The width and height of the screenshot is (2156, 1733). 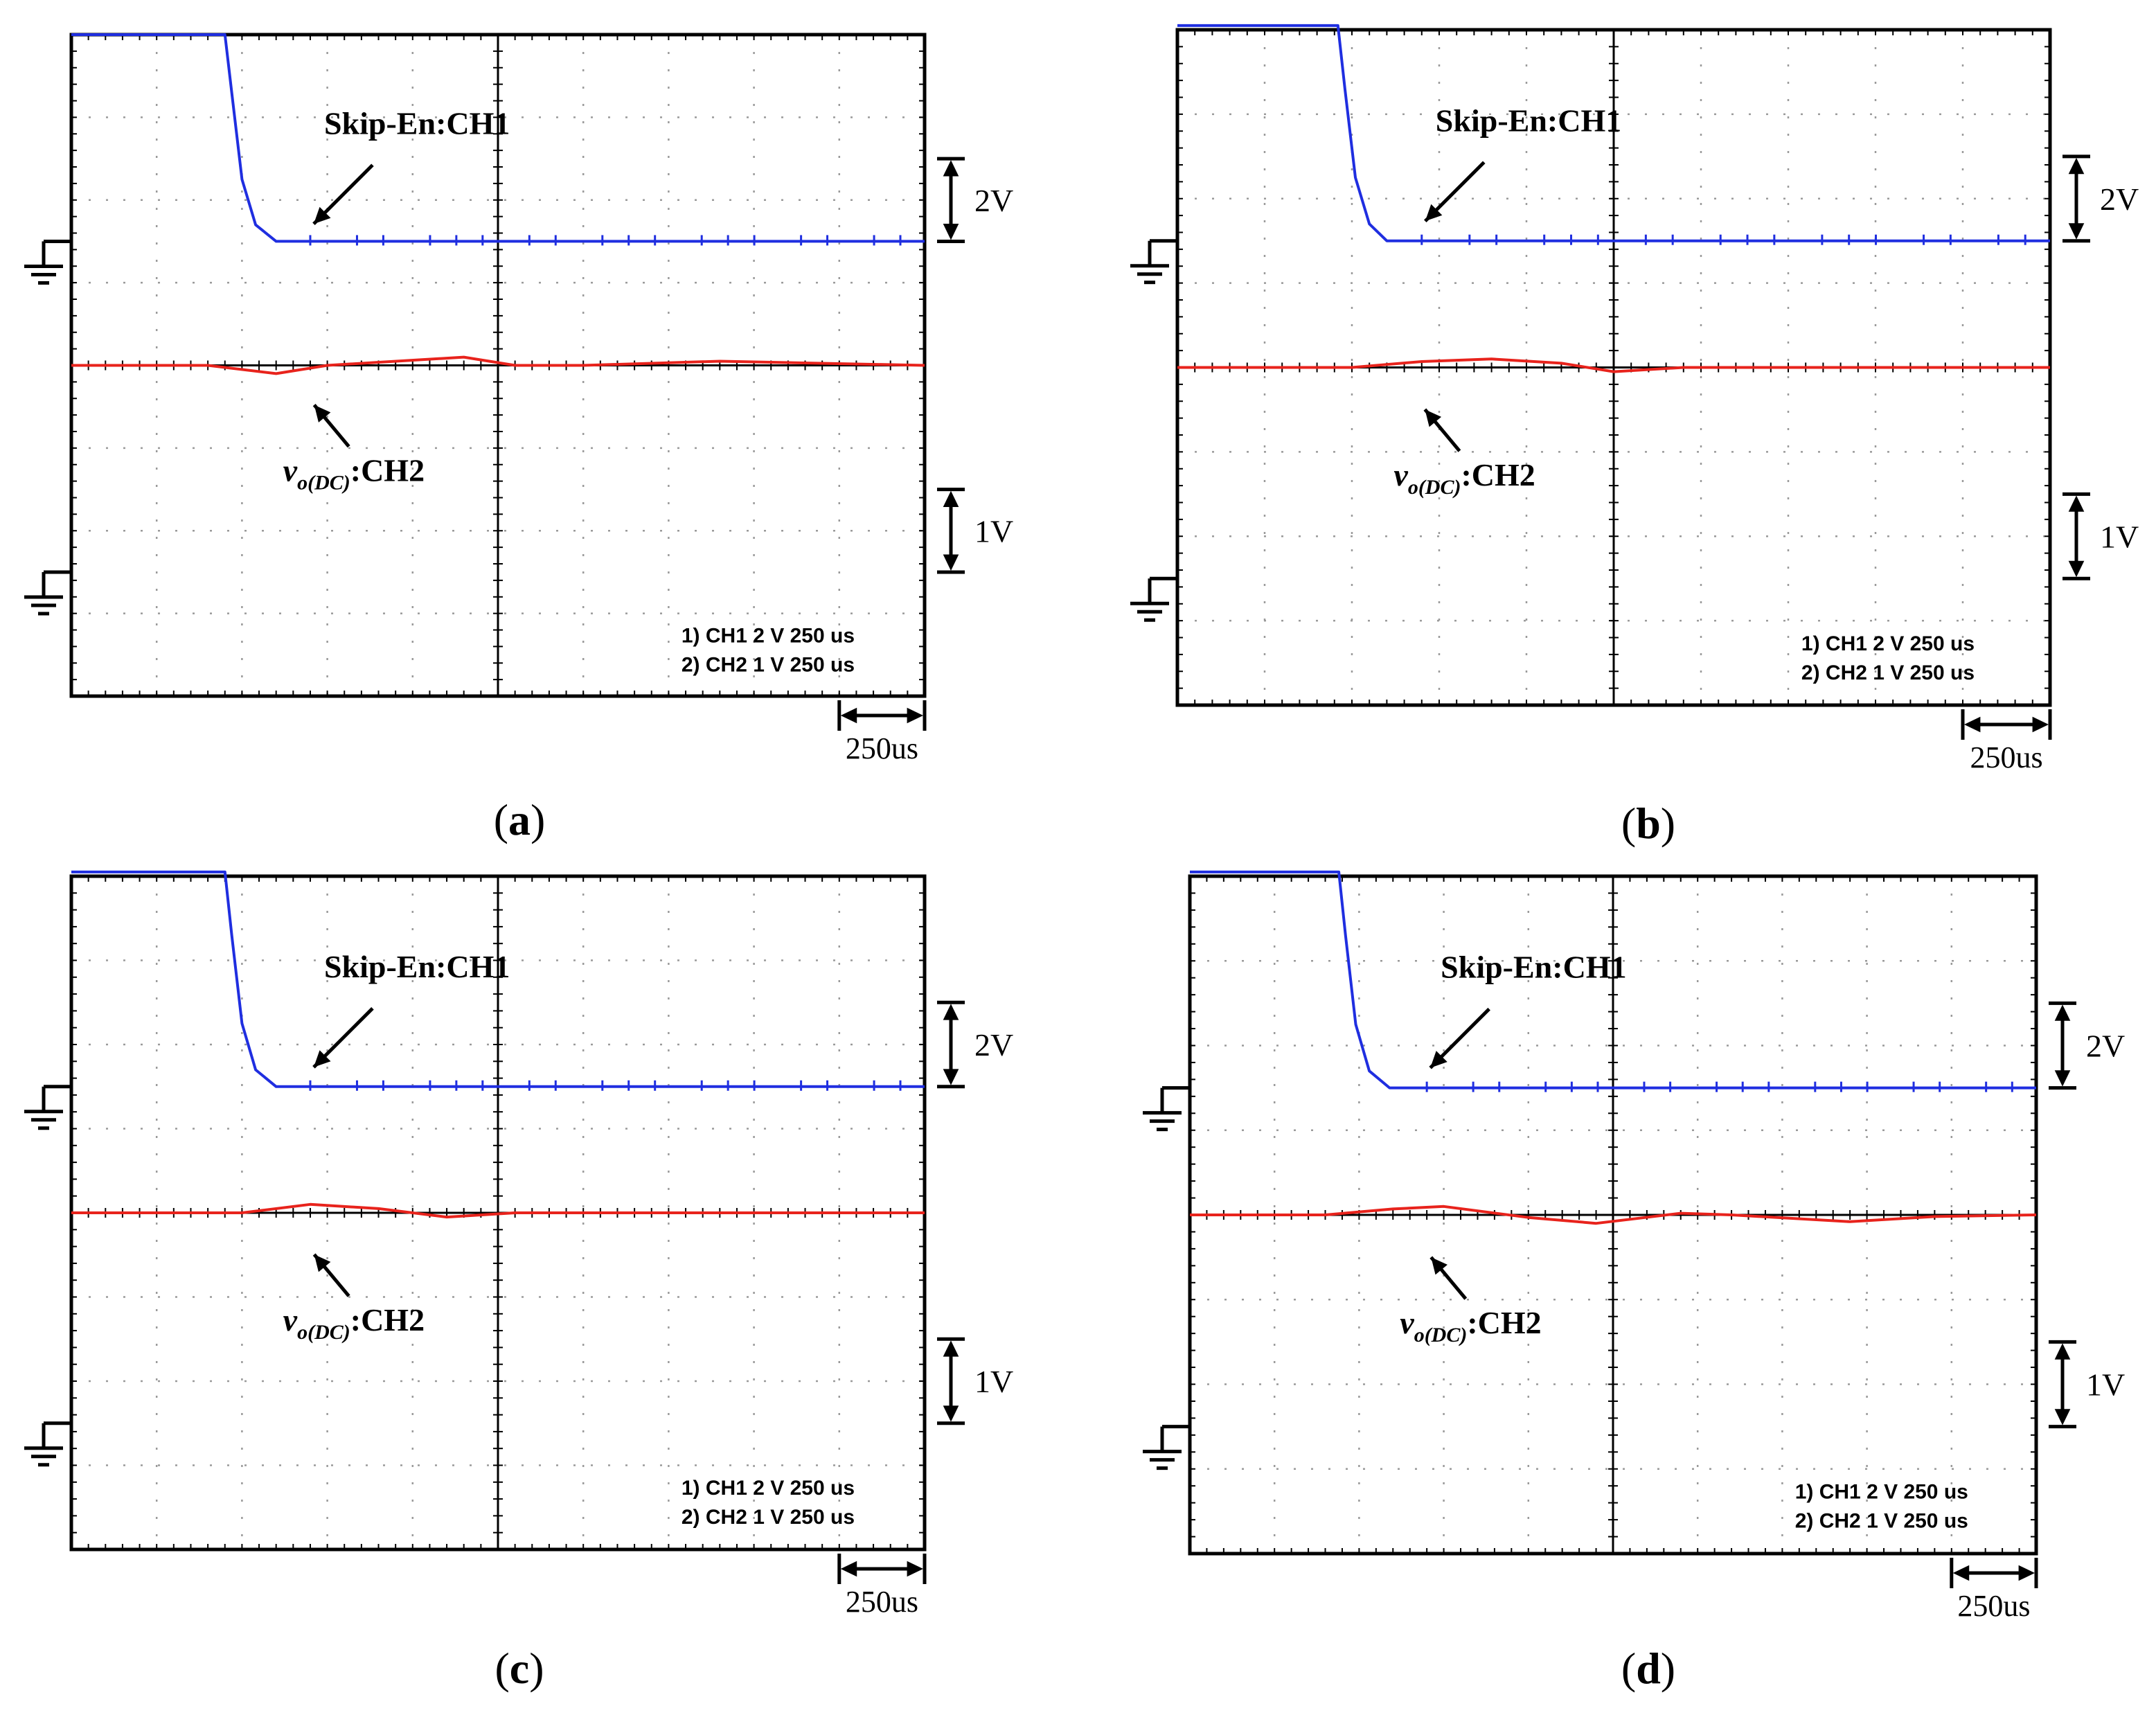 I want to click on panel-caption: (b), so click(x=1648, y=823).